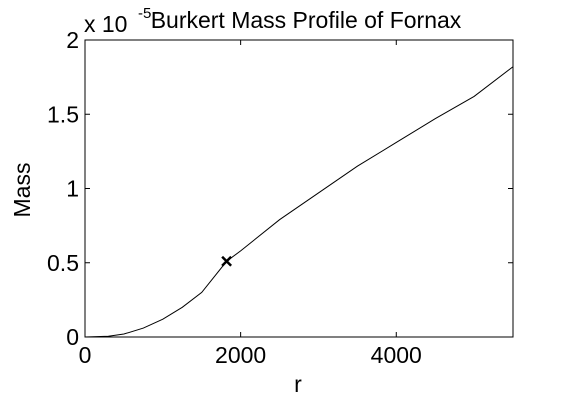 This screenshot has height=407, width=566. Describe the element at coordinates (63, 263) in the screenshot. I see `y-tick-label: 0.5` at that location.